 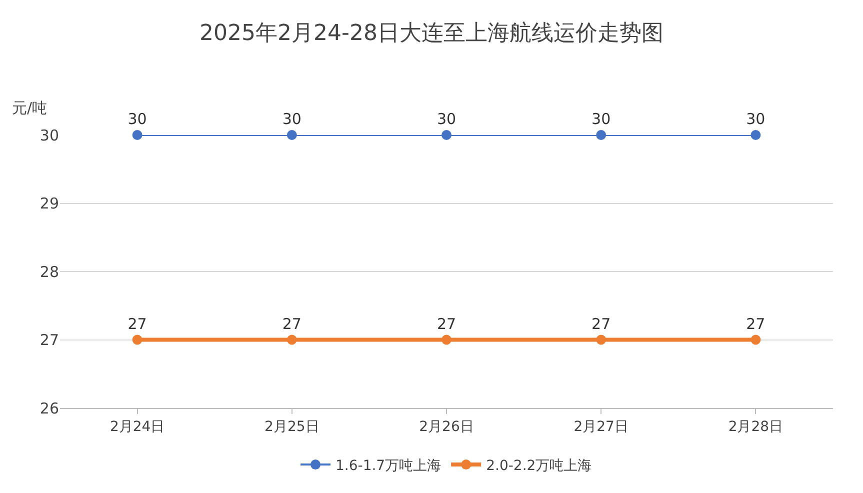 I want to click on y-tick-label: 29, so click(x=49, y=203).